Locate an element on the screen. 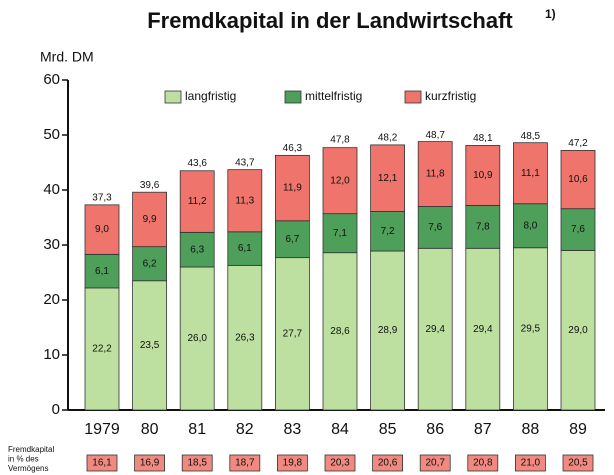 The width and height of the screenshot is (614, 475). value-label: 9,9 is located at coordinates (150, 219).